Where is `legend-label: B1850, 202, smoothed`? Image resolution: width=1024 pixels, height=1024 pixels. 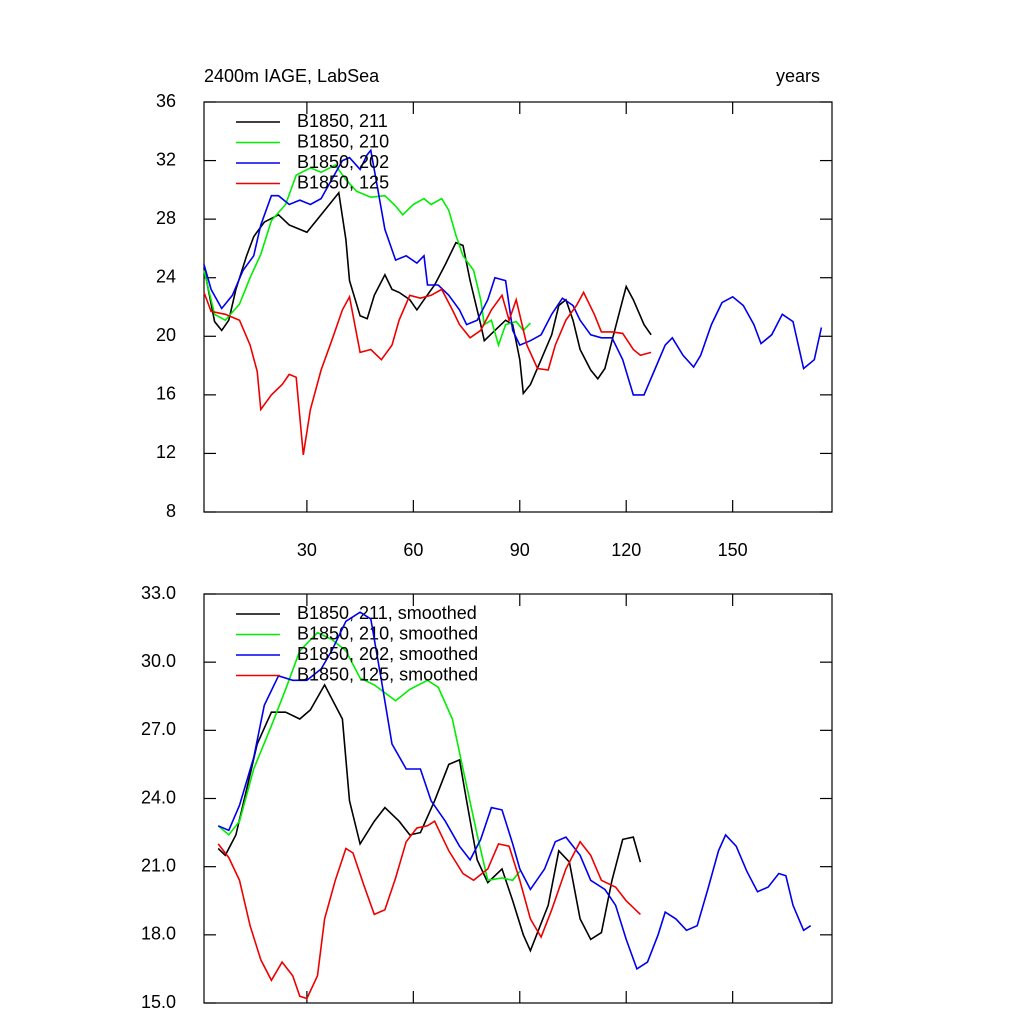 legend-label: B1850, 202, smoothed is located at coordinates (387, 654).